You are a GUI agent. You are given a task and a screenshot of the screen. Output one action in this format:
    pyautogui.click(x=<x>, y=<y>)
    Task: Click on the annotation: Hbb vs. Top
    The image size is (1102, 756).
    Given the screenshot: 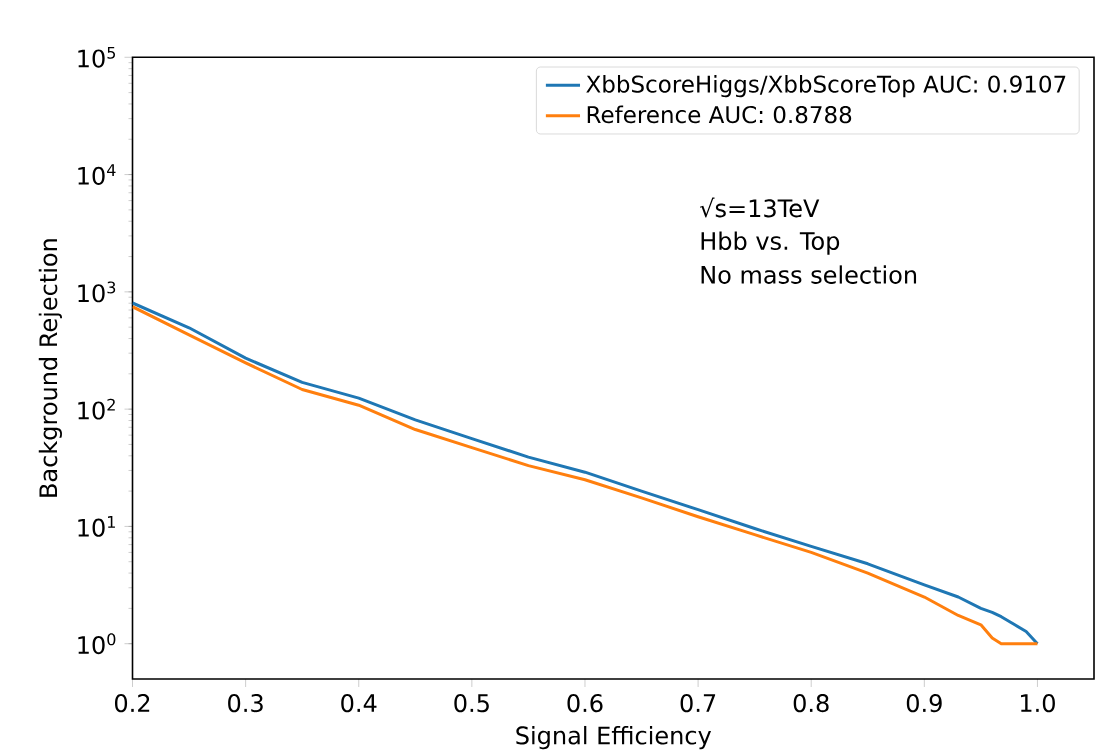 What is the action you would take?
    pyautogui.click(x=770, y=243)
    